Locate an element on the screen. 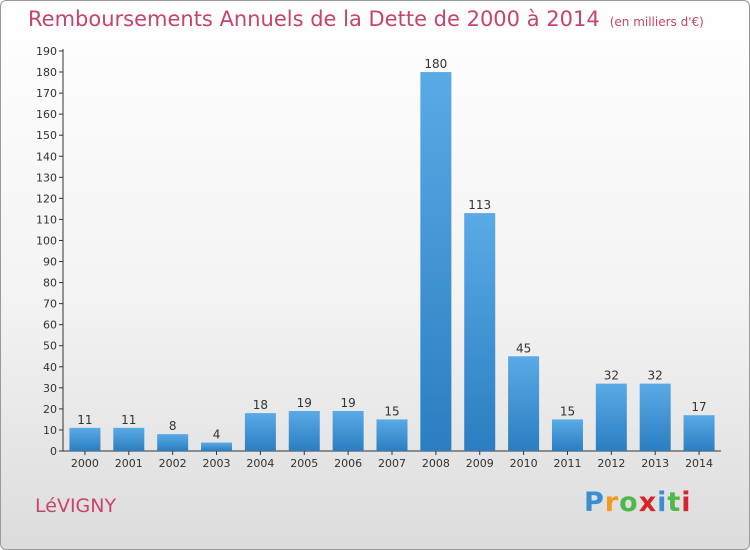 The width and height of the screenshot is (750, 550). bar-2002 is located at coordinates (173, 442).